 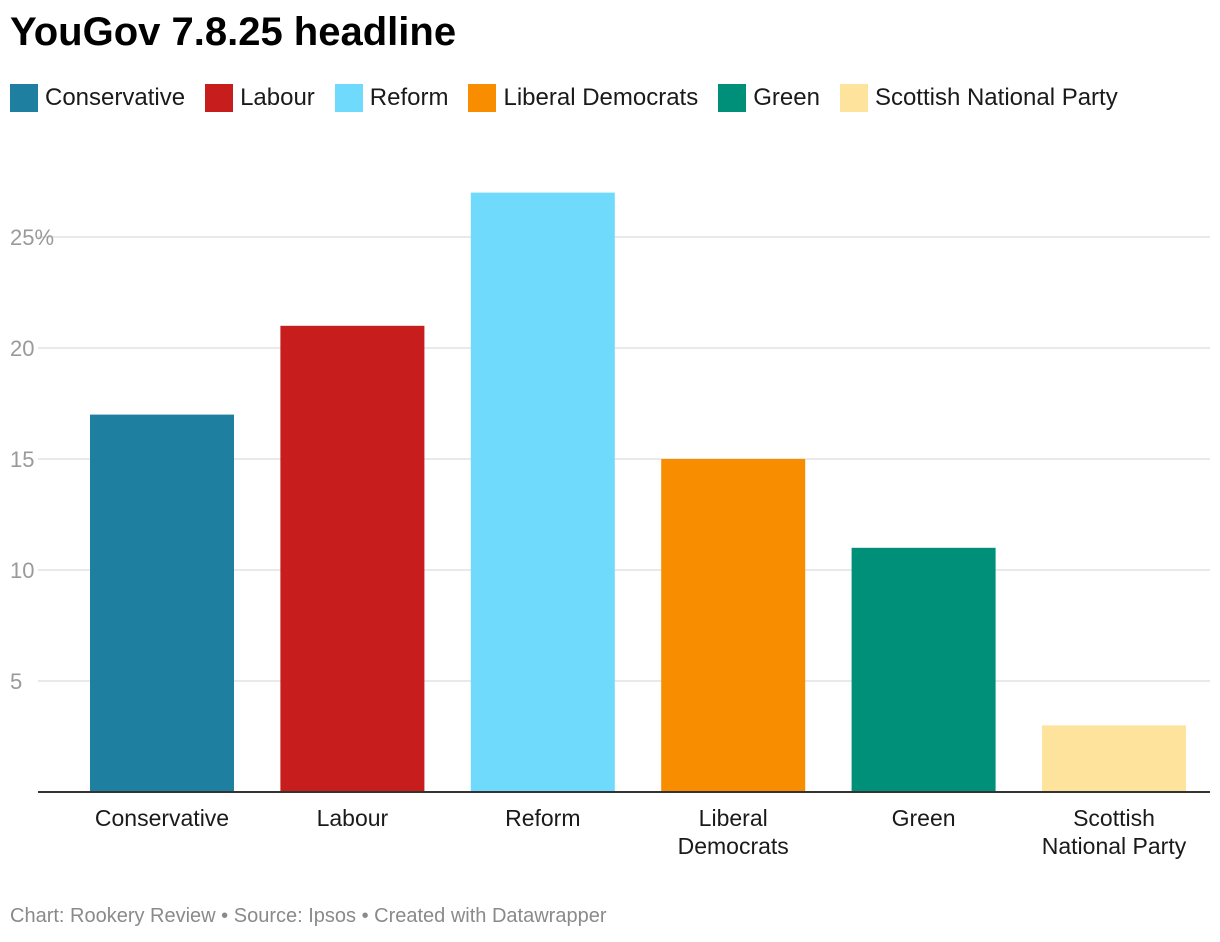 I want to click on legend-item-scottish-national-party: Scottish National Party, so click(x=978, y=98).